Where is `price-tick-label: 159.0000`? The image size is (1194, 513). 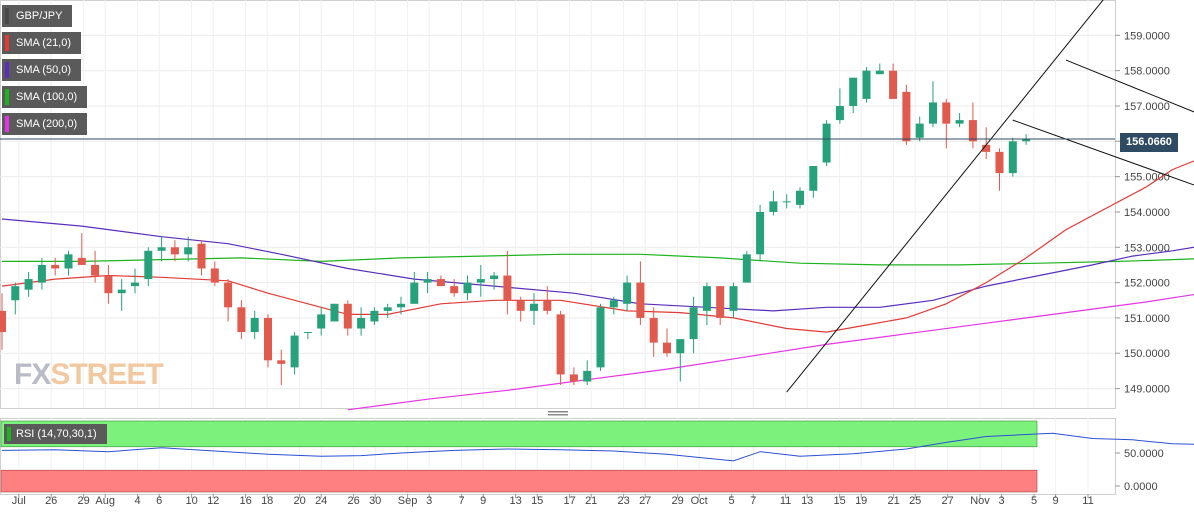
price-tick-label: 159.0000 is located at coordinates (1147, 36).